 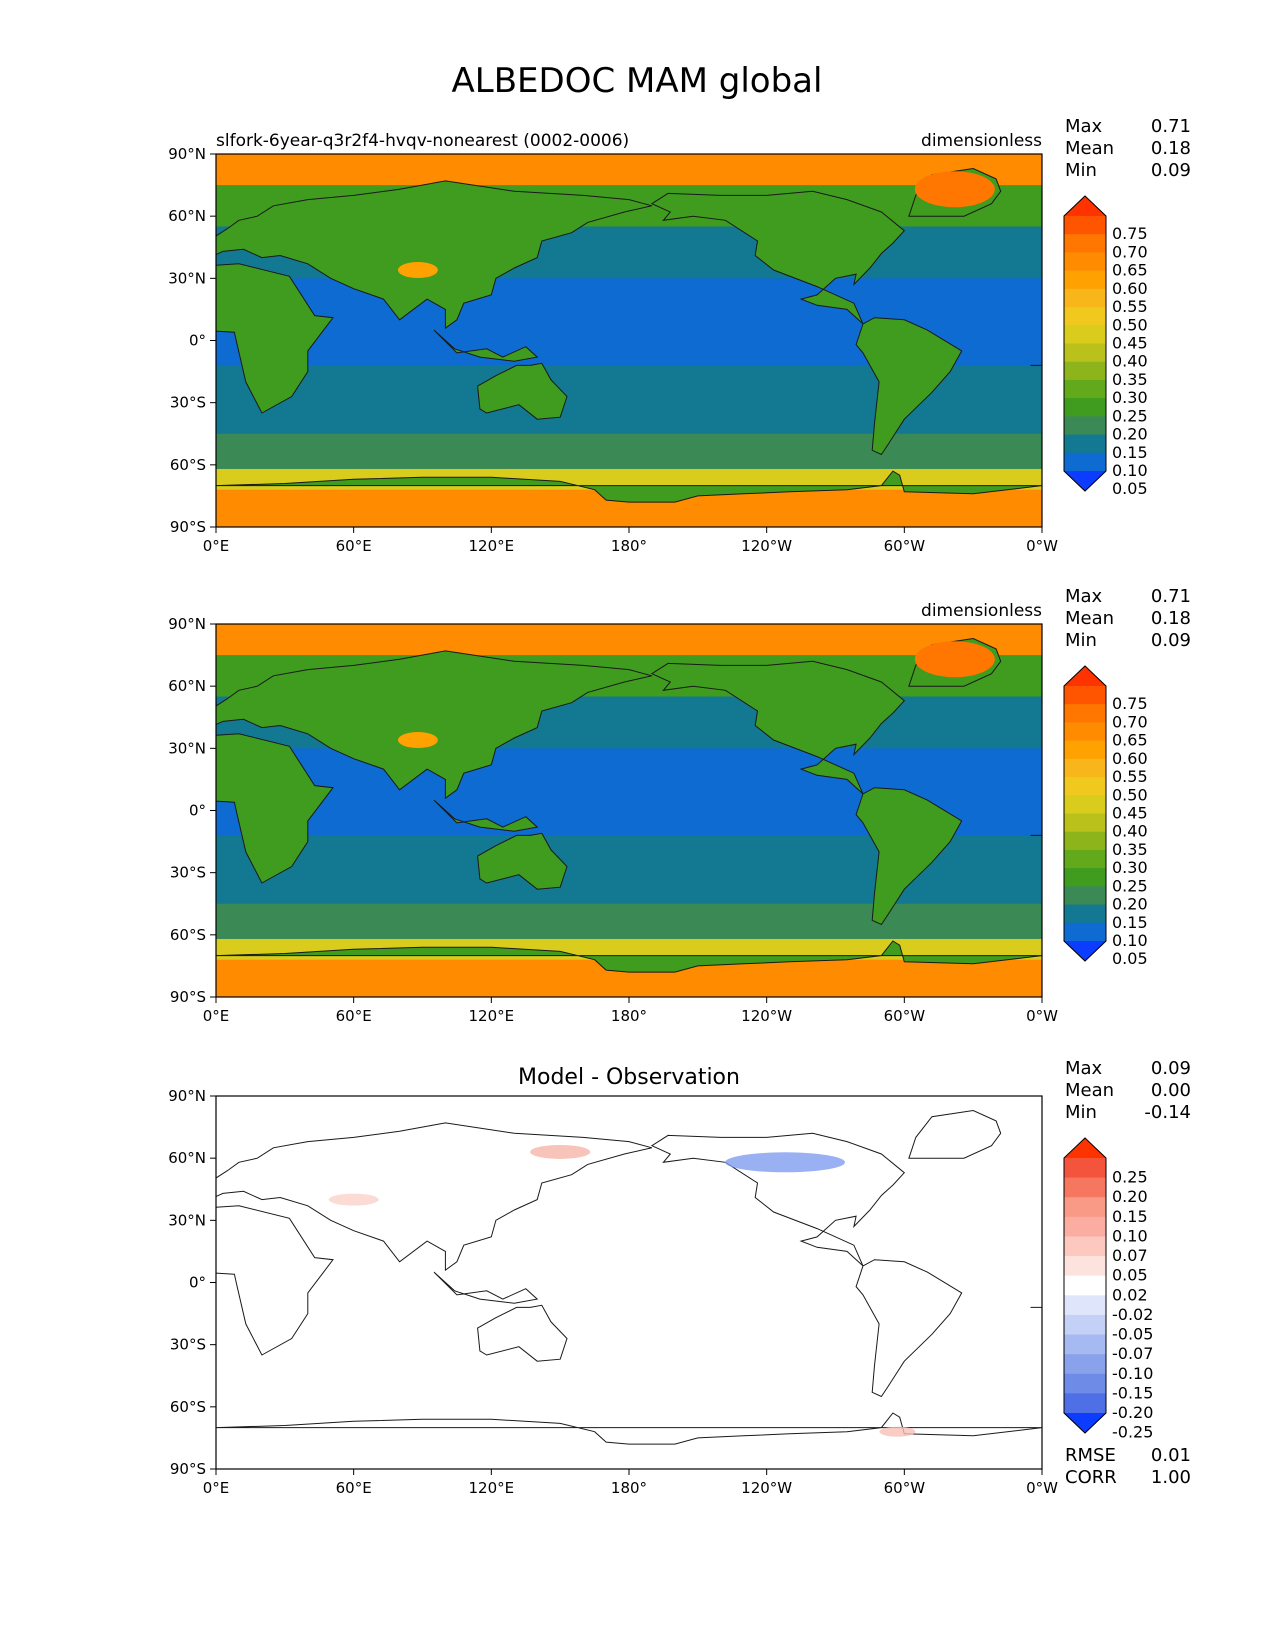 What do you see at coordinates (637, 81) in the screenshot?
I see `figure-title: ALBEDOC MAM global` at bounding box center [637, 81].